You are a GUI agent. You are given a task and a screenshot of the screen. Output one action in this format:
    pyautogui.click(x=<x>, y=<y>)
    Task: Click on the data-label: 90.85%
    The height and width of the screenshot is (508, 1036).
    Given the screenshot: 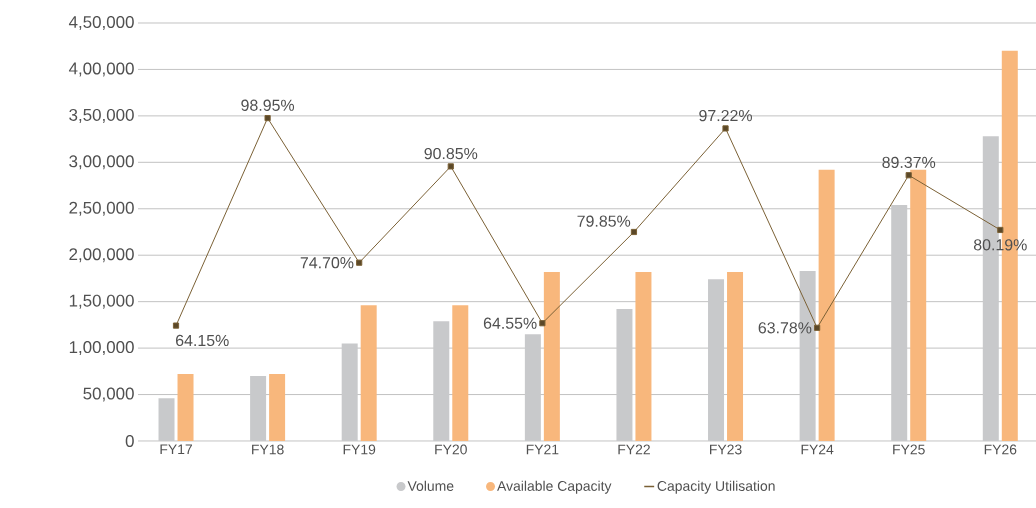 What is the action you would take?
    pyautogui.click(x=451, y=153)
    